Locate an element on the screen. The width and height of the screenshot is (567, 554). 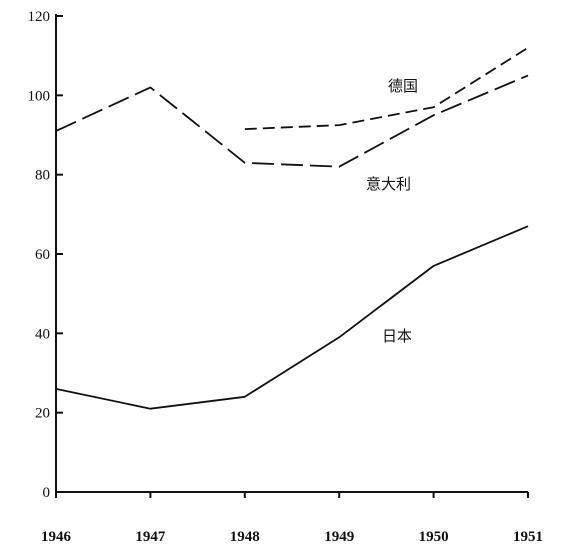
y-tick-label: 60 is located at coordinates (42, 255).